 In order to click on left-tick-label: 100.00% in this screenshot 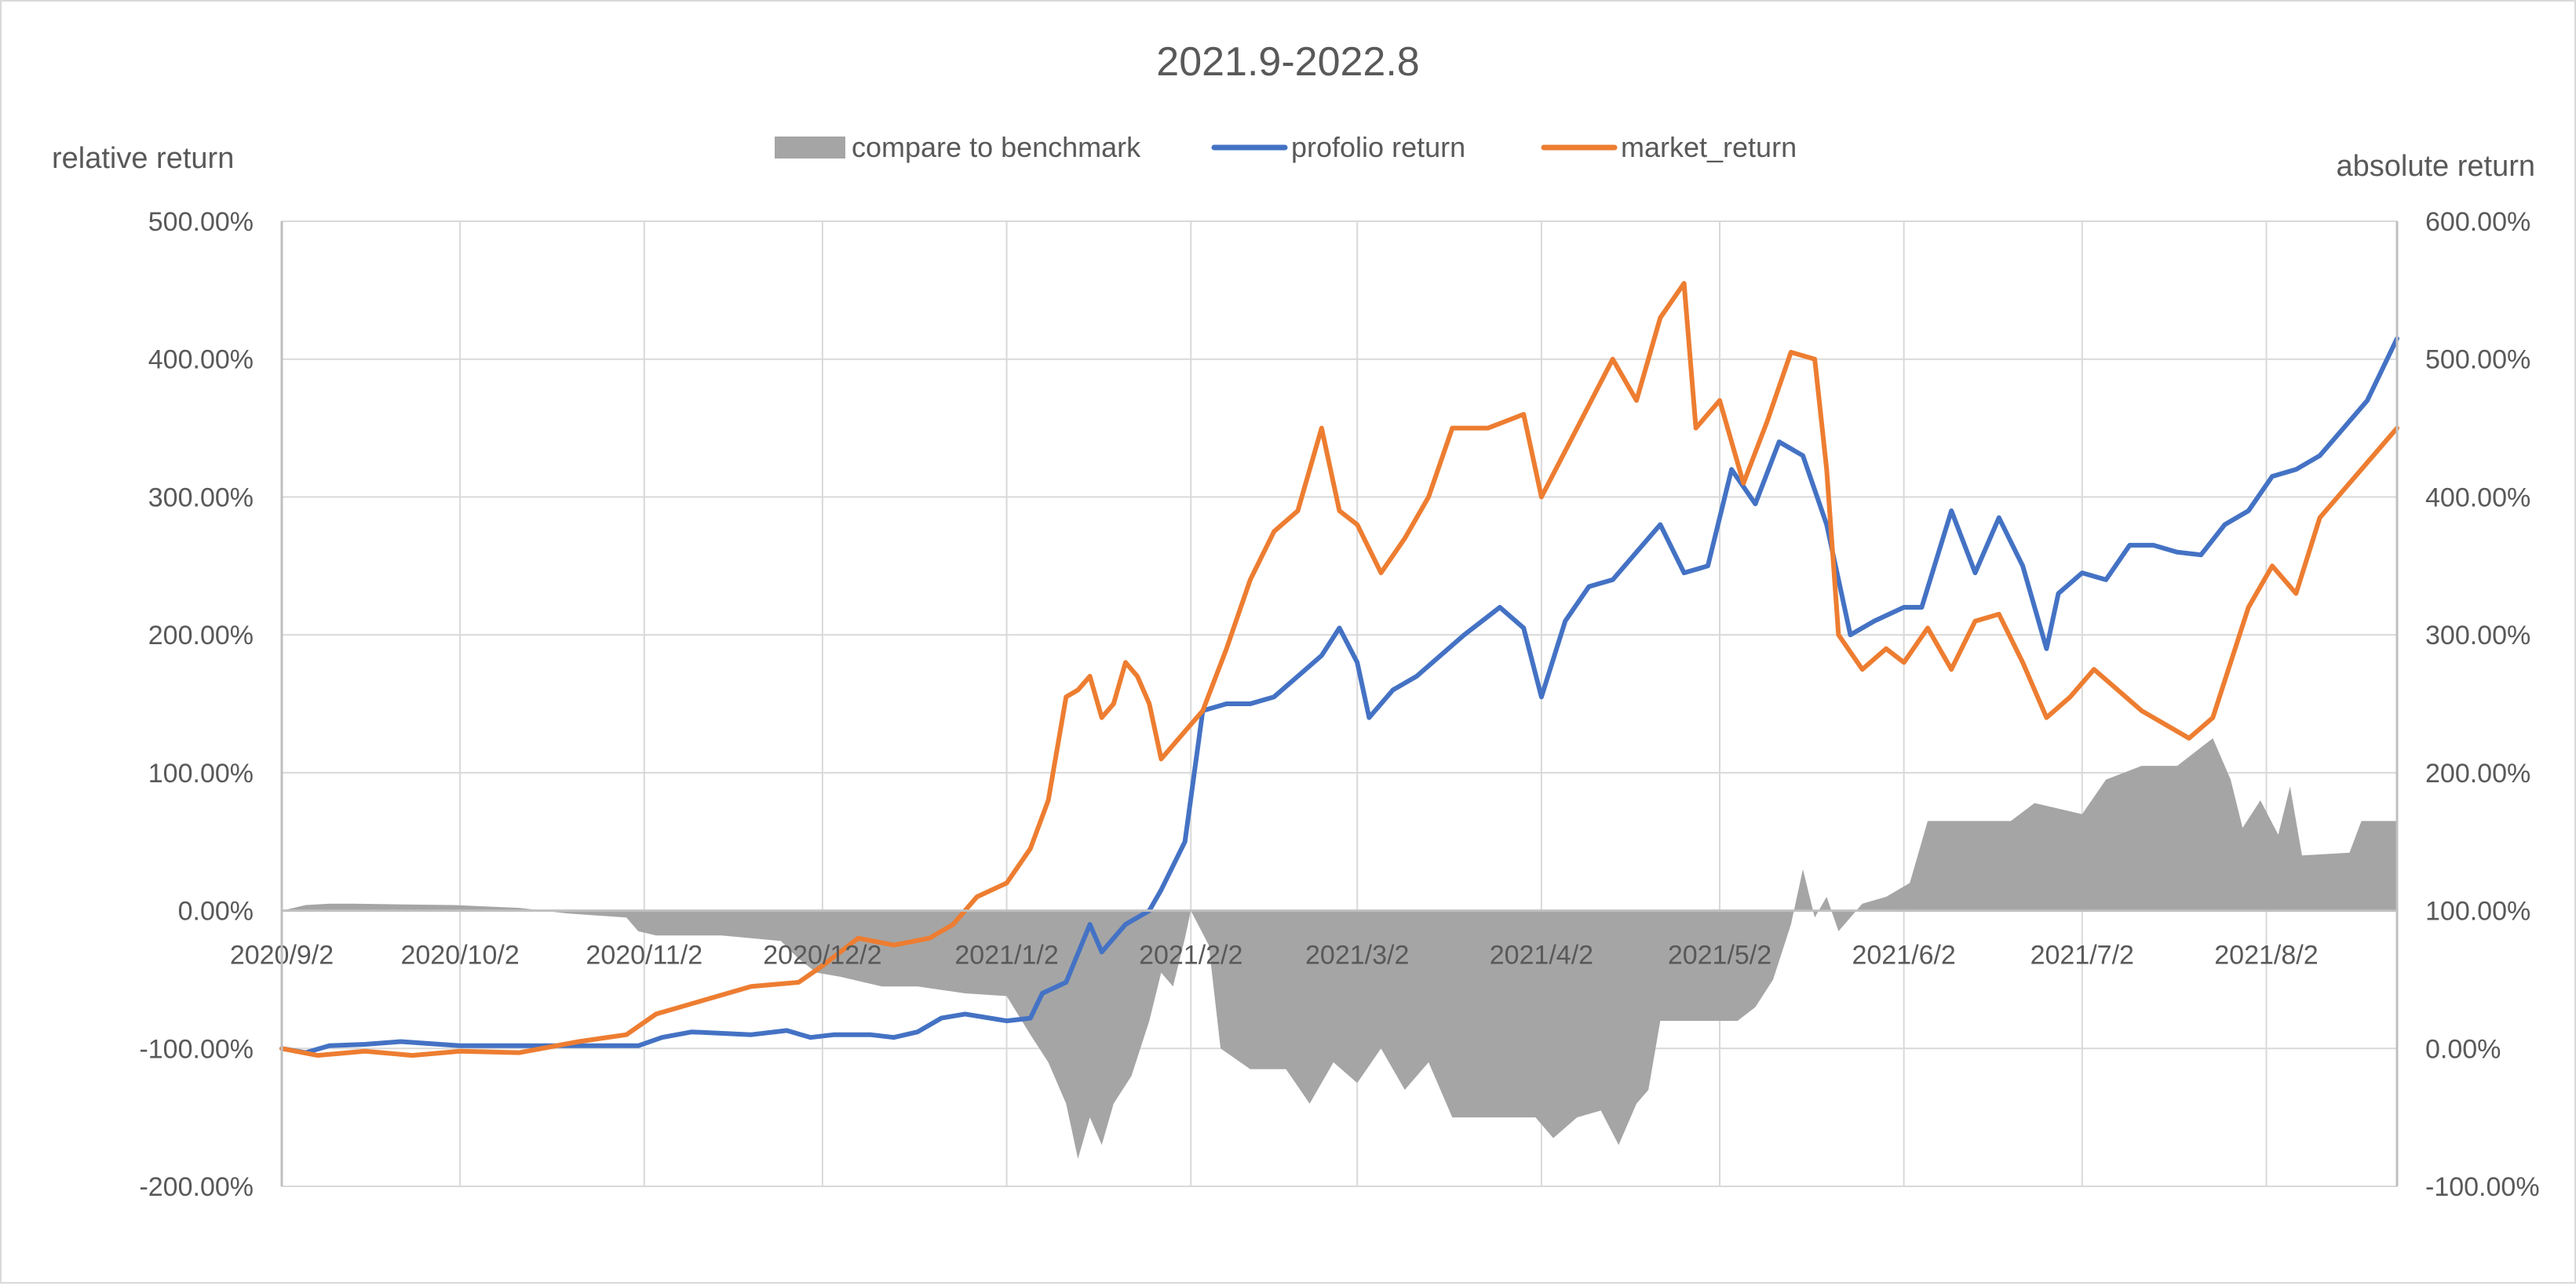, I will do `click(201, 774)`.